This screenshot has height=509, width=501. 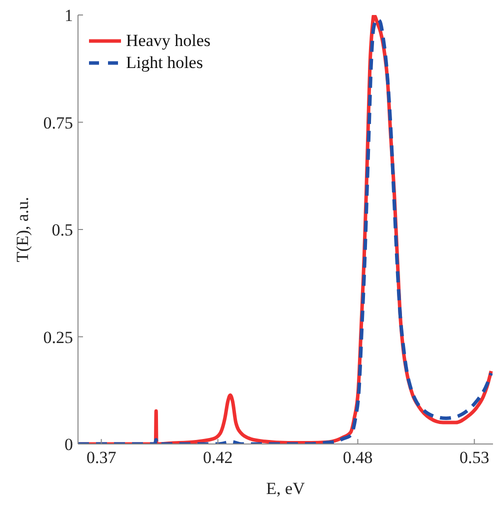 I want to click on x-tick-label: 0.42, so click(x=218, y=458).